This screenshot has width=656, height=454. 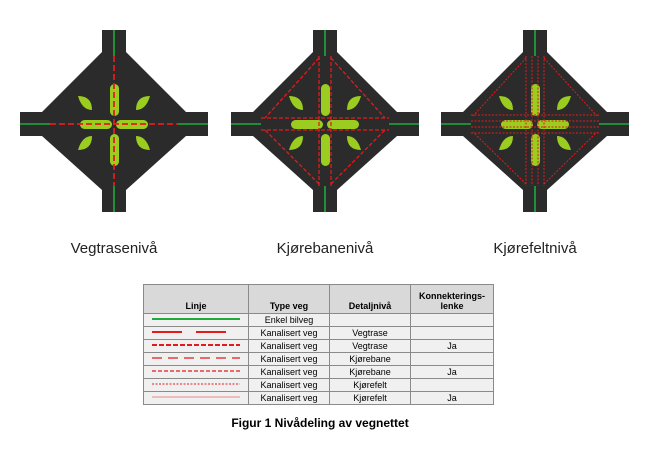 I want to click on intersection-vegtrasenivaa, so click(x=114, y=121).